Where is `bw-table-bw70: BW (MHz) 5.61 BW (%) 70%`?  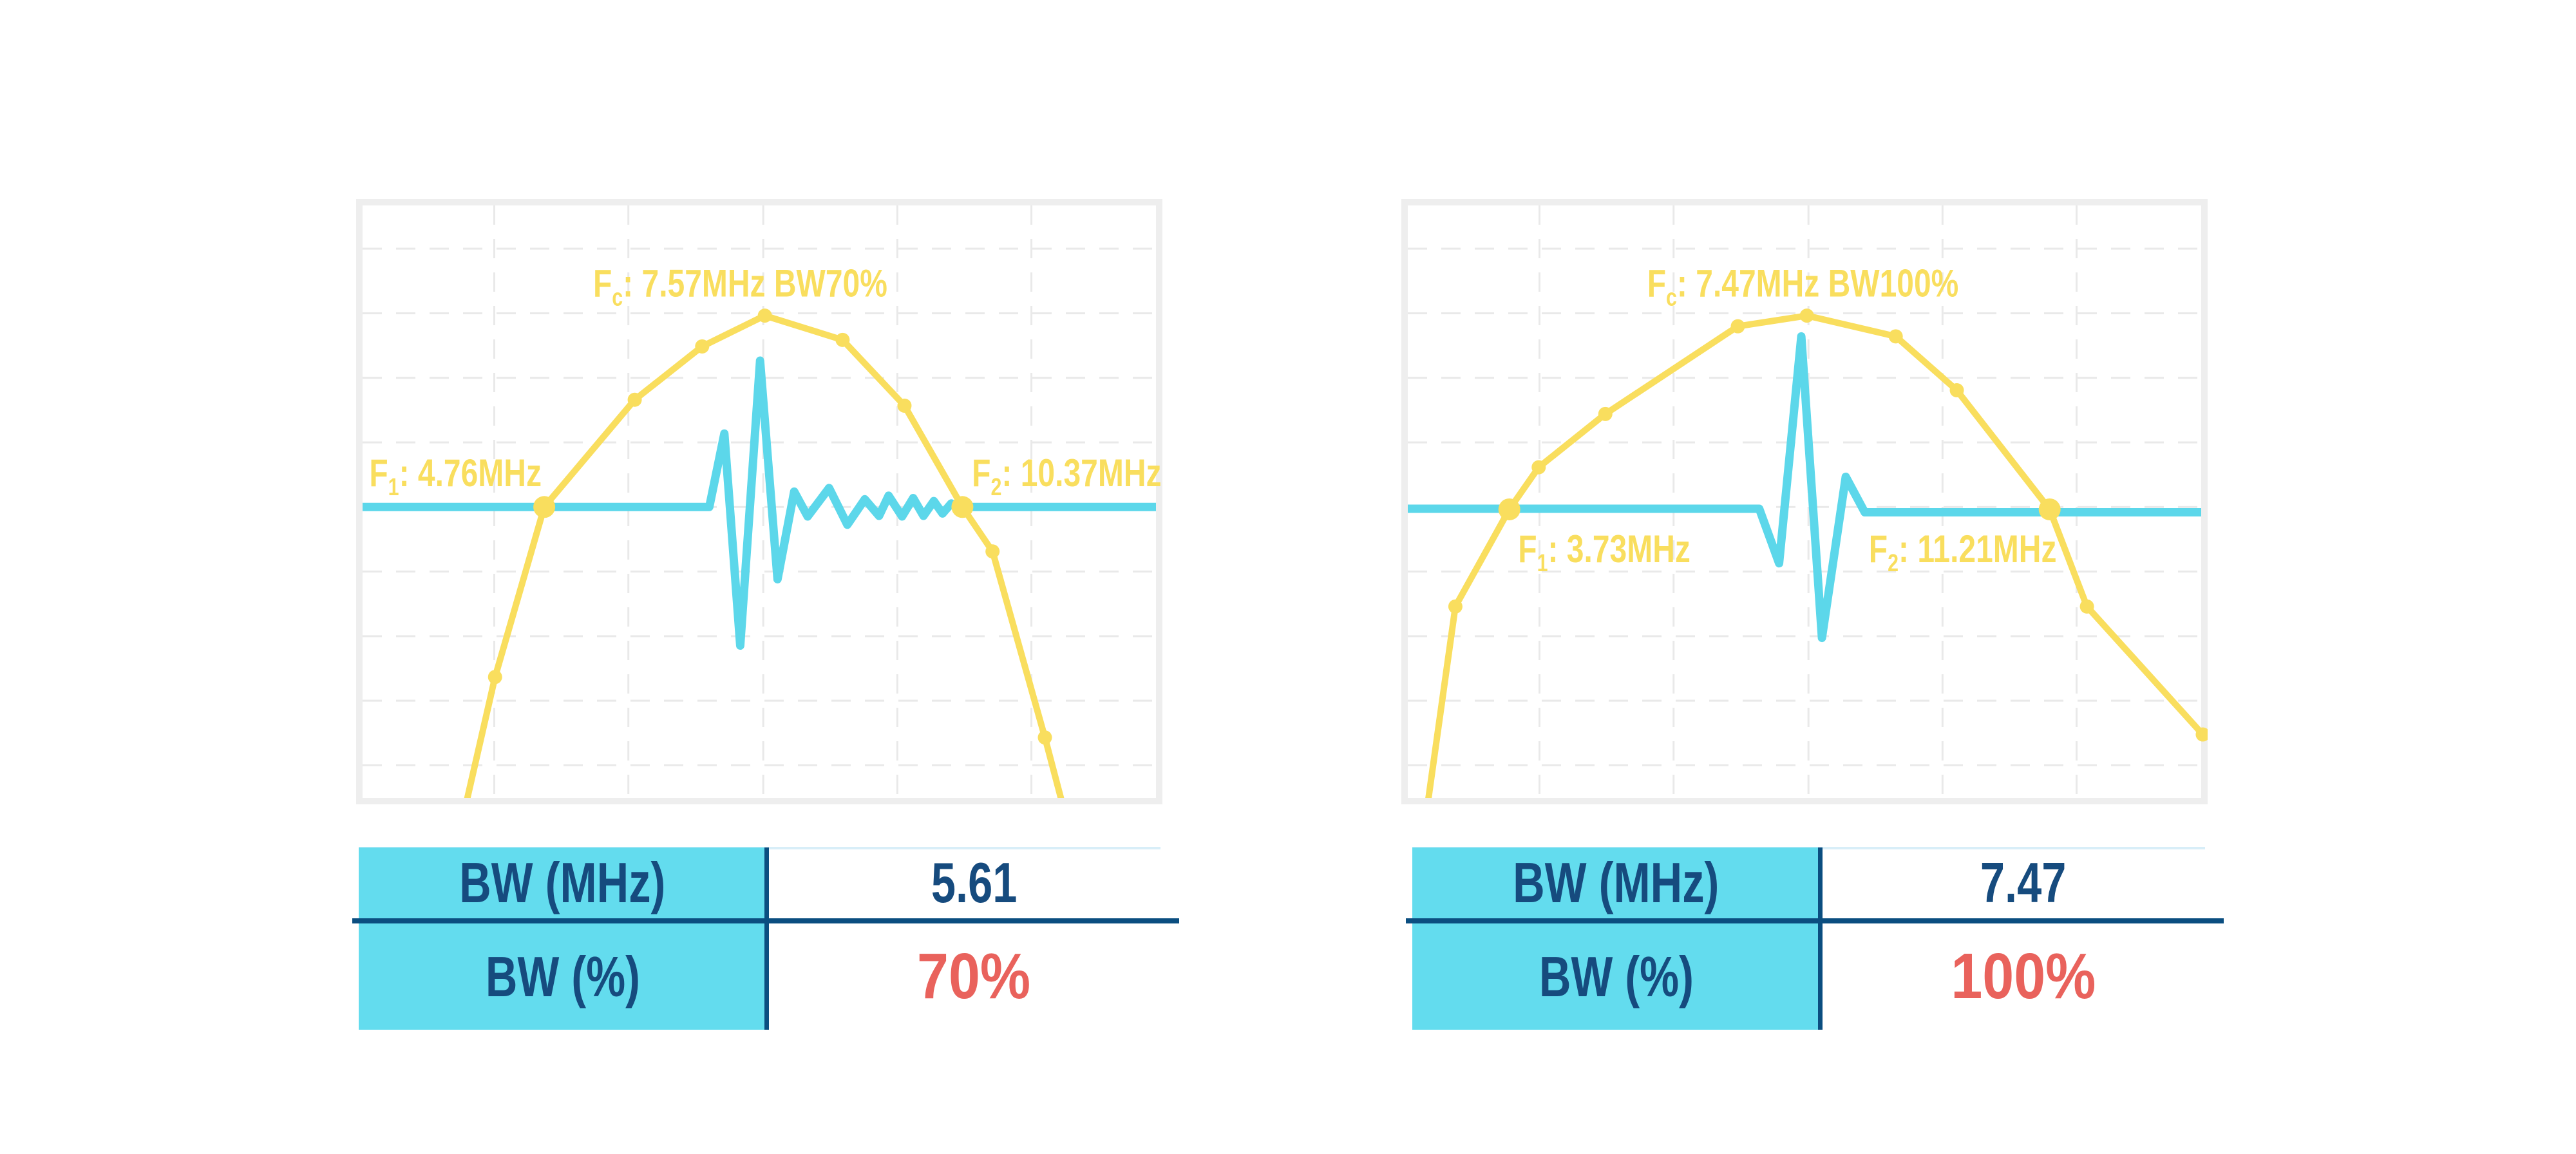
bw-table-bw70: BW (MHz) 5.61 BW (%) 70% is located at coordinates (765, 938).